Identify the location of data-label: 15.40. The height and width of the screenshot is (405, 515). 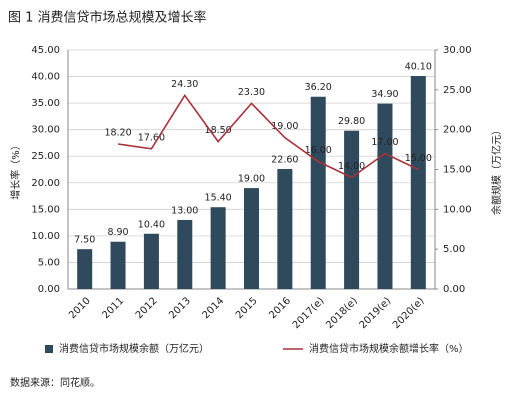
(218, 198).